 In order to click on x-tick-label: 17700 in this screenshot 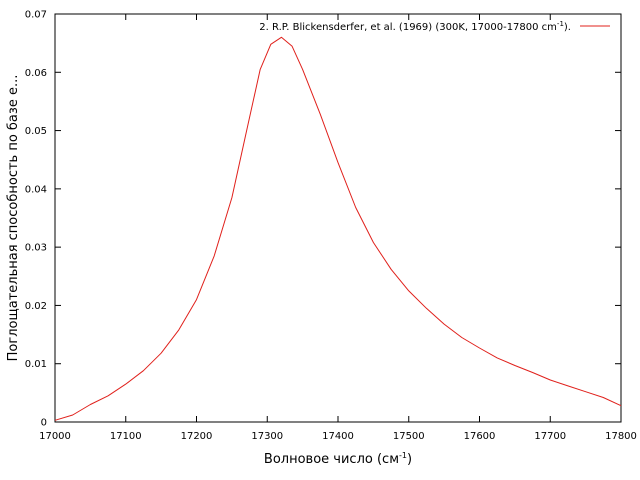, I will do `click(550, 436)`.